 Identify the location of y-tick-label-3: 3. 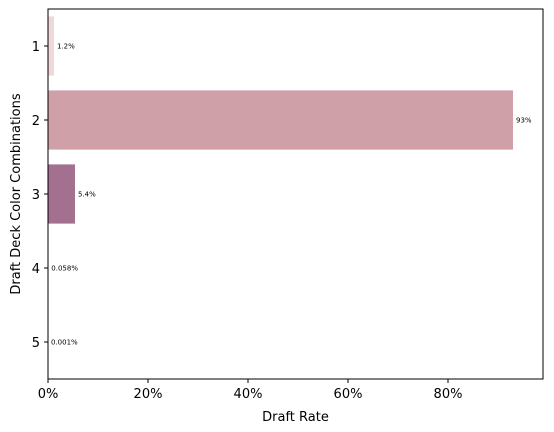
(36, 195).